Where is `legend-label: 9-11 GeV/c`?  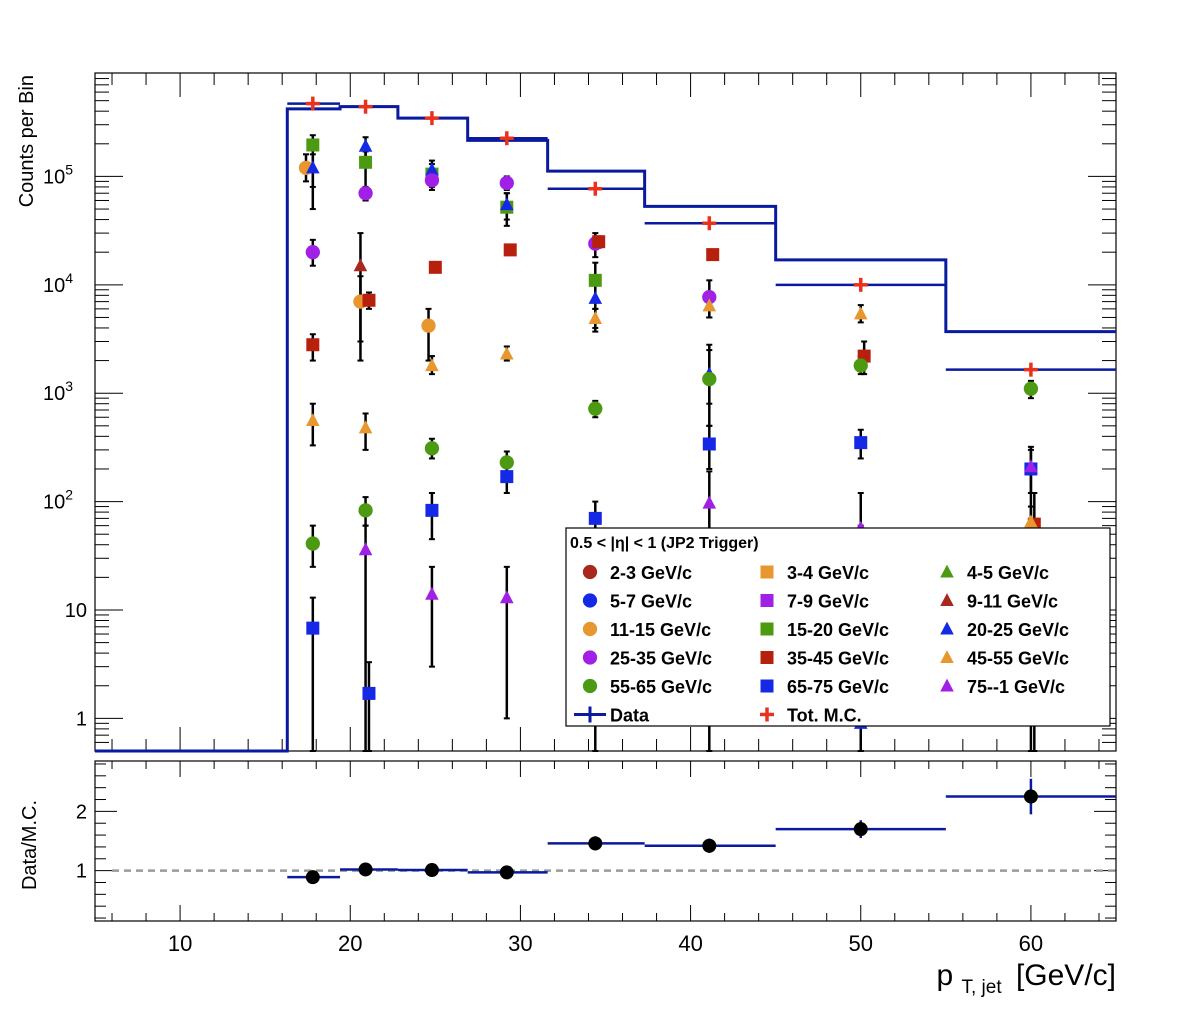 legend-label: 9-11 GeV/c is located at coordinates (1012, 602).